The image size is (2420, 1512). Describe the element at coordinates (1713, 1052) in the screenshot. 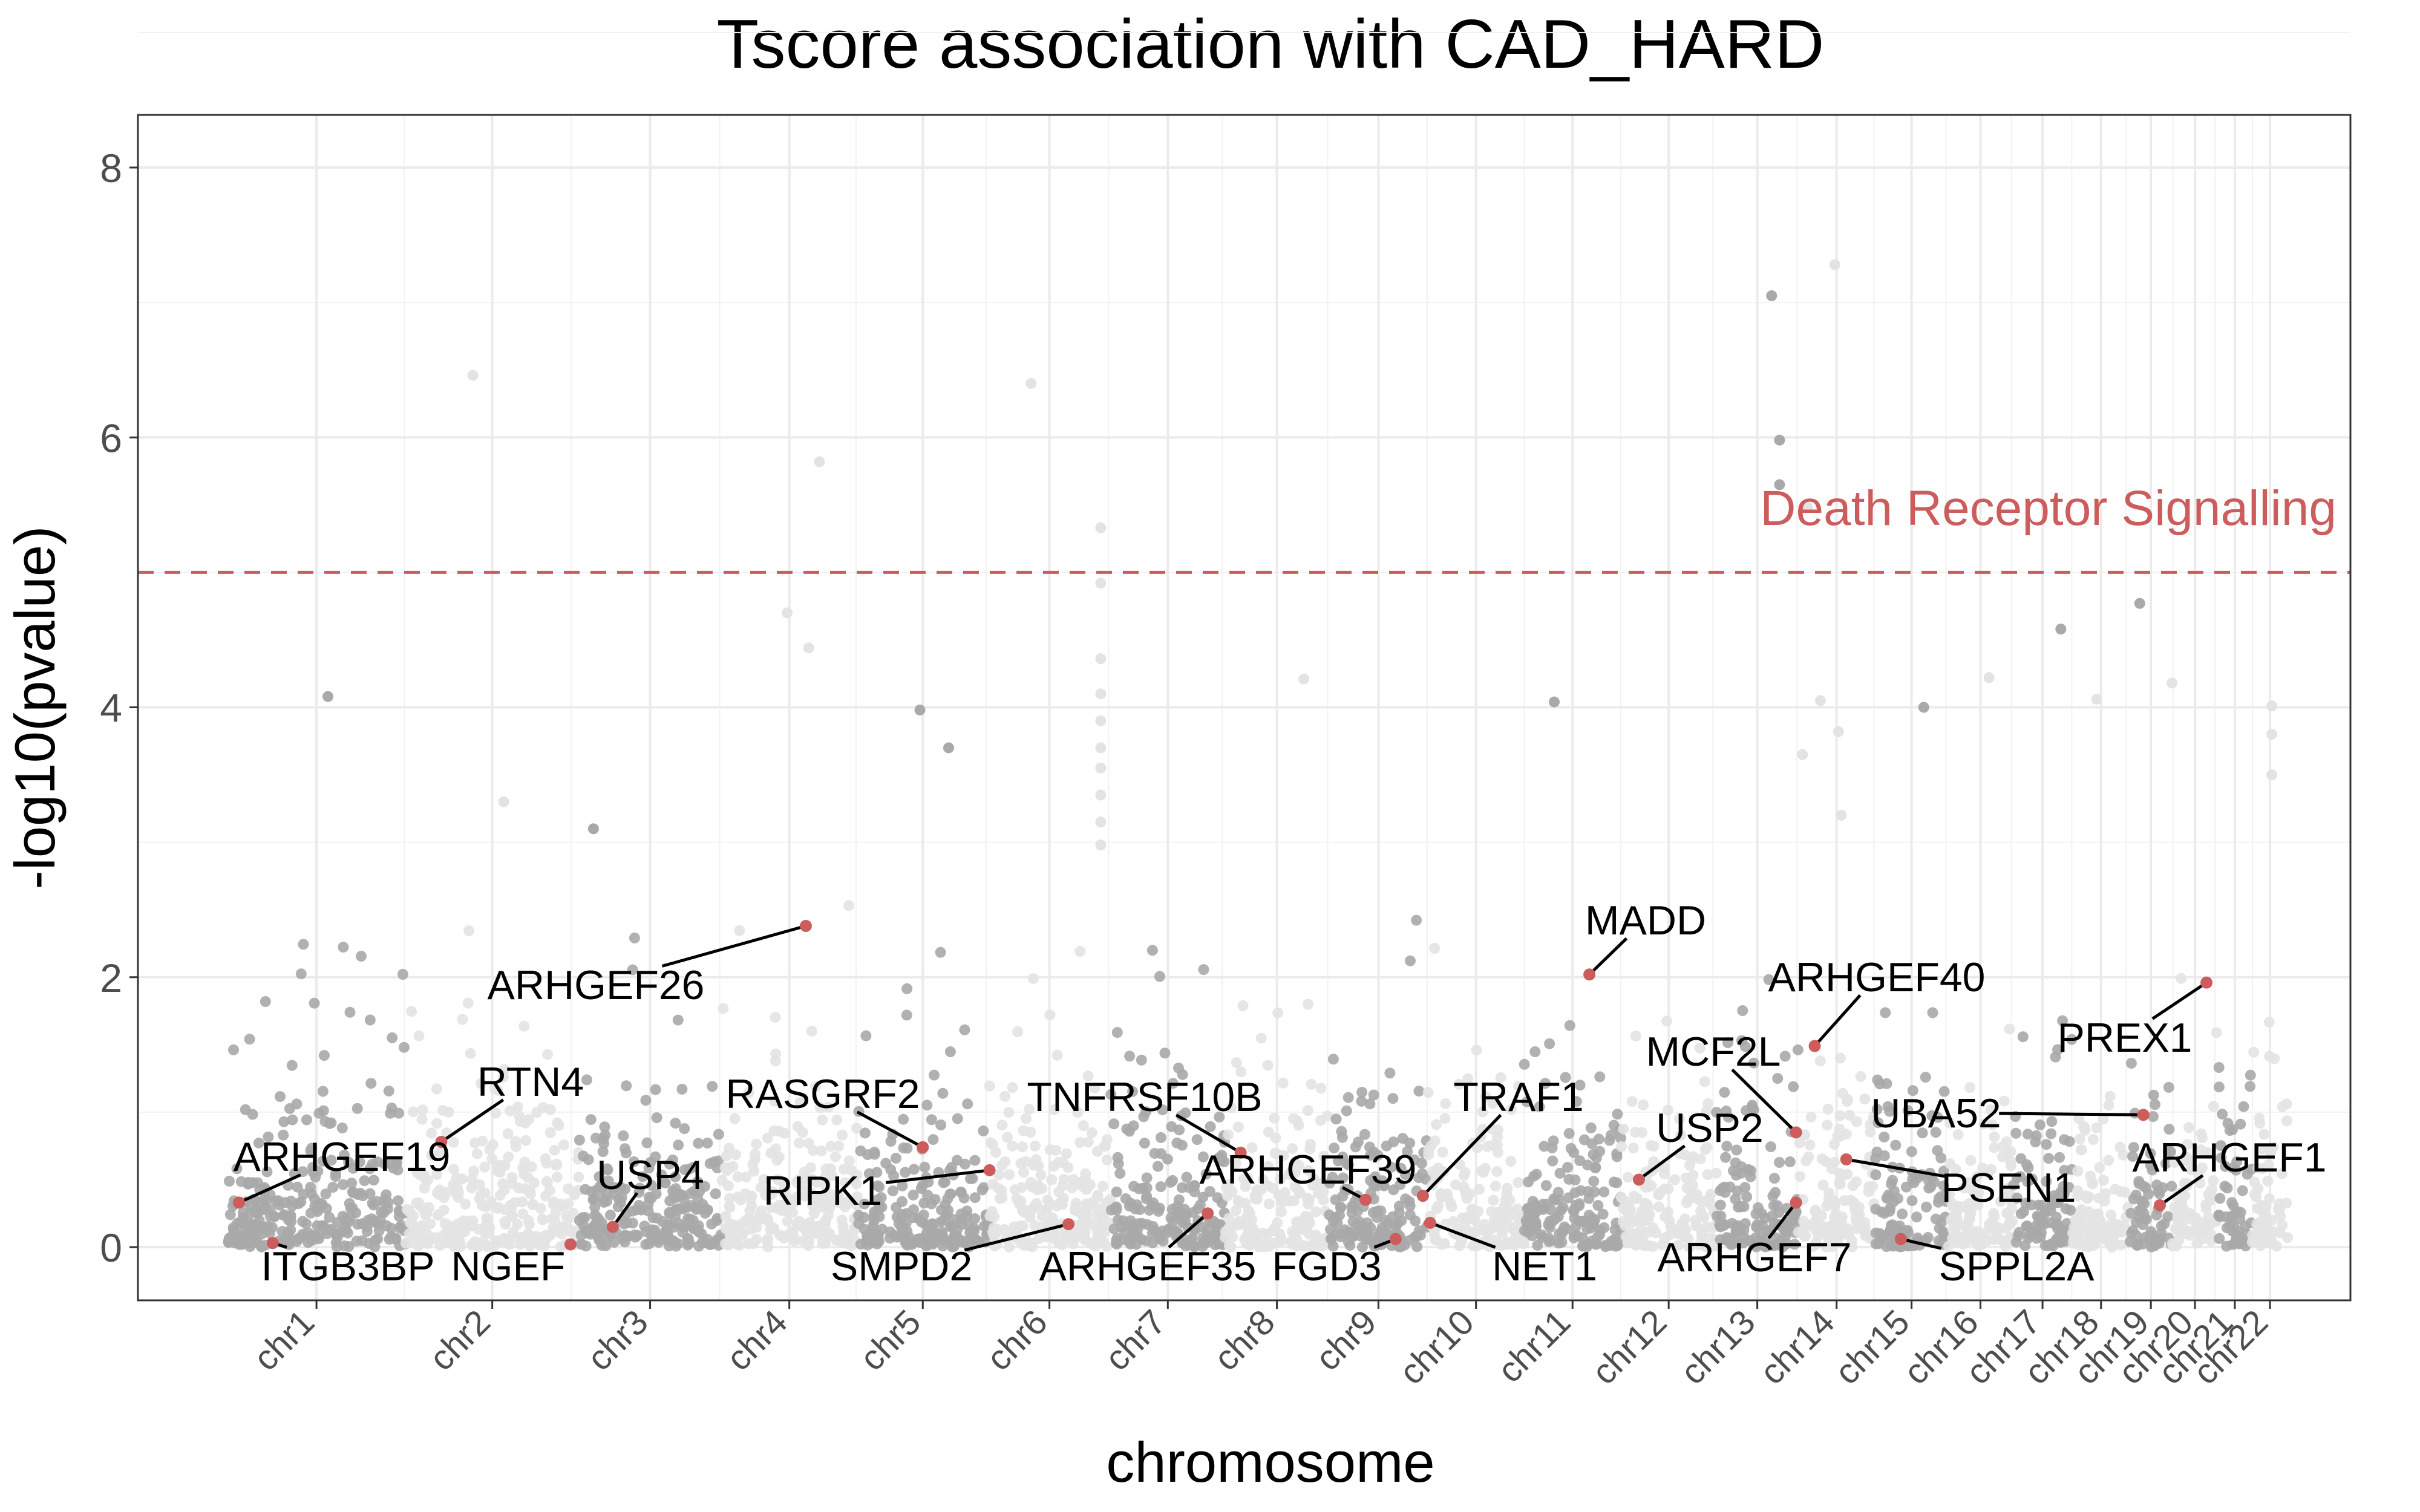

I see `gene-label: MCF2L` at that location.